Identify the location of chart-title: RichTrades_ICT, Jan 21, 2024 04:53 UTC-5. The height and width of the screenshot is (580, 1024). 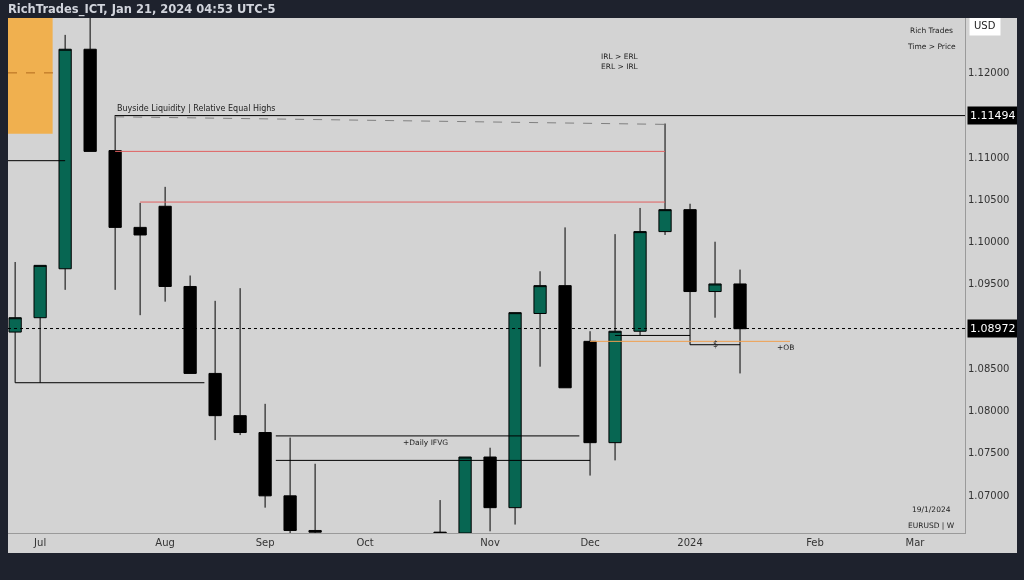
(142, 9).